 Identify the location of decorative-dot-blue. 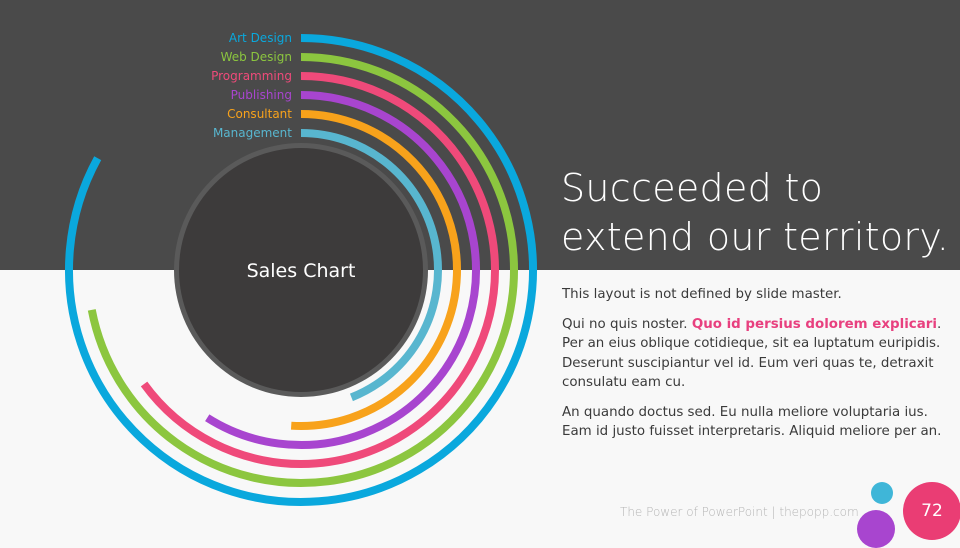
(882, 493).